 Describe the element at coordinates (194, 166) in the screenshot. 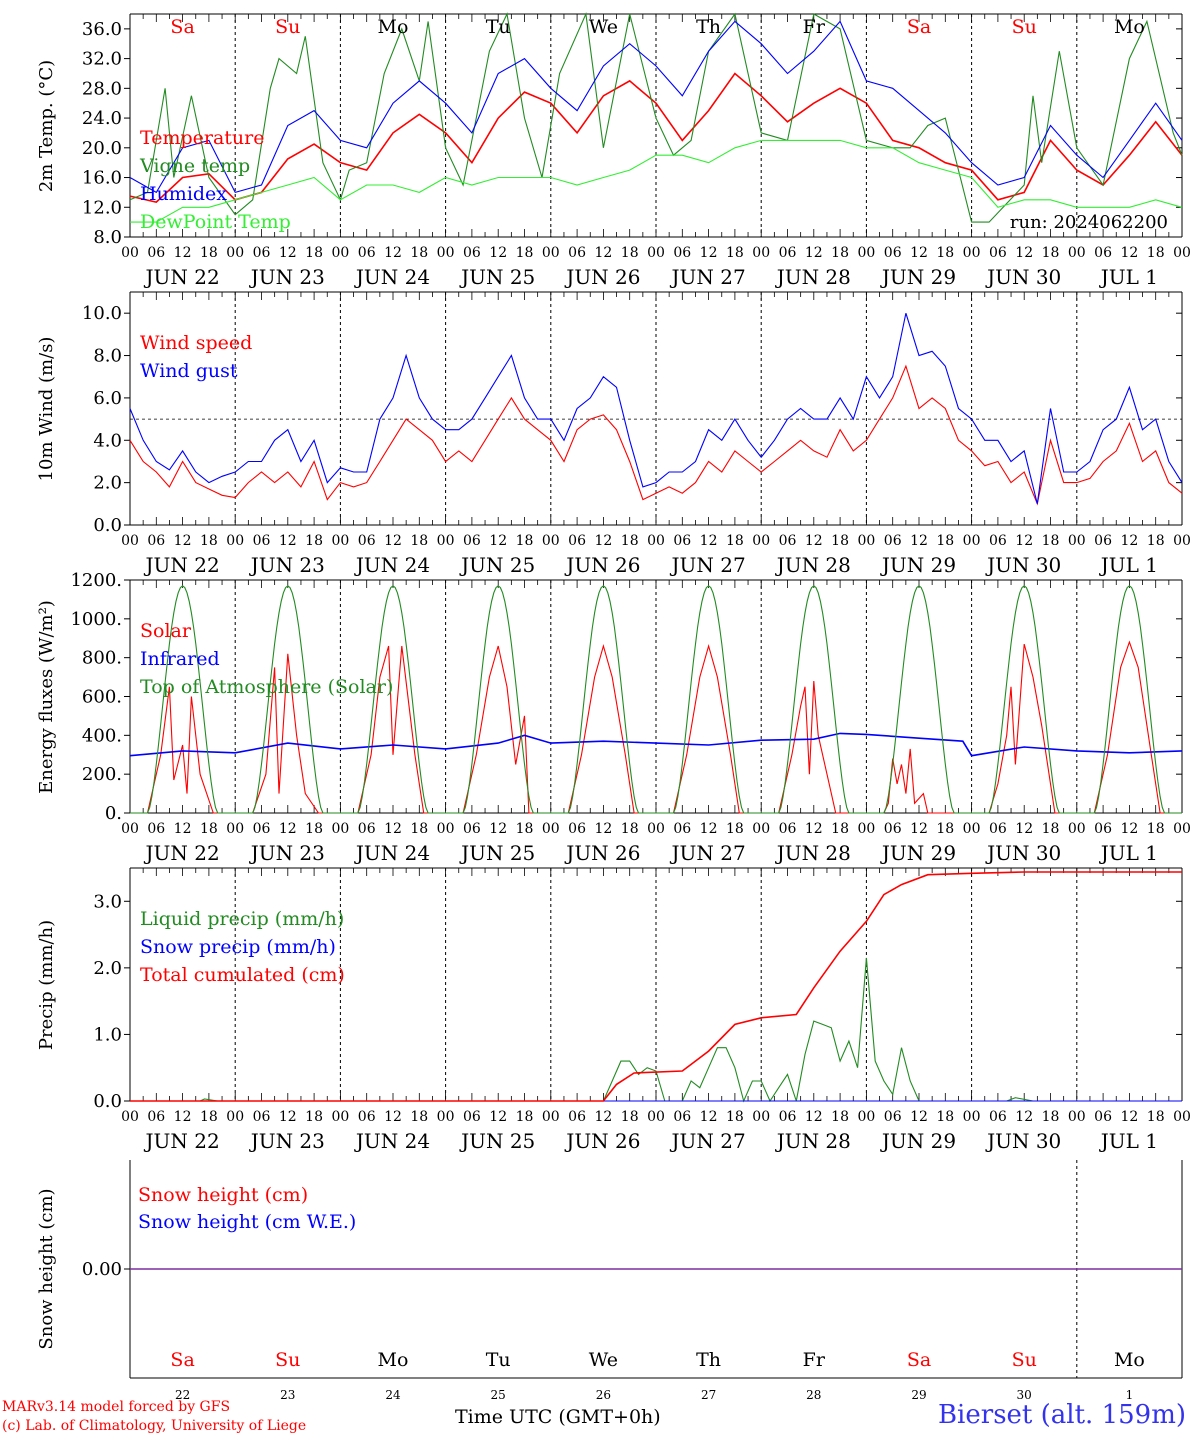

I see `legend-entry: Vigne temp` at that location.